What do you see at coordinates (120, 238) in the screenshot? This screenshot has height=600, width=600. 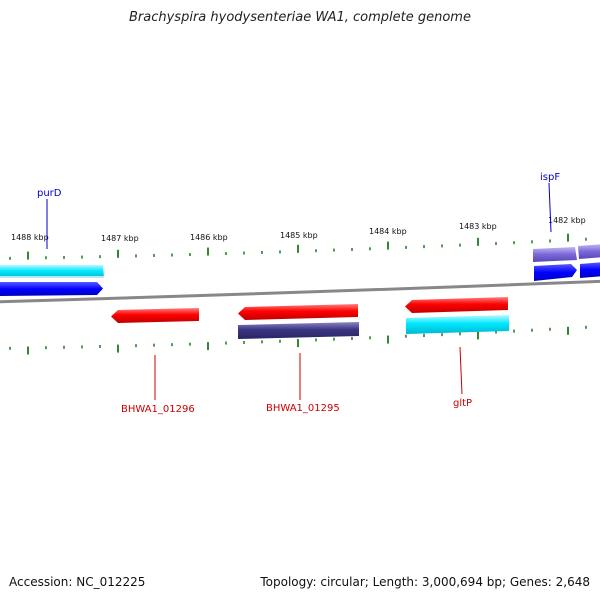 I see `scale-label-1487: 1487 kbp` at bounding box center [120, 238].